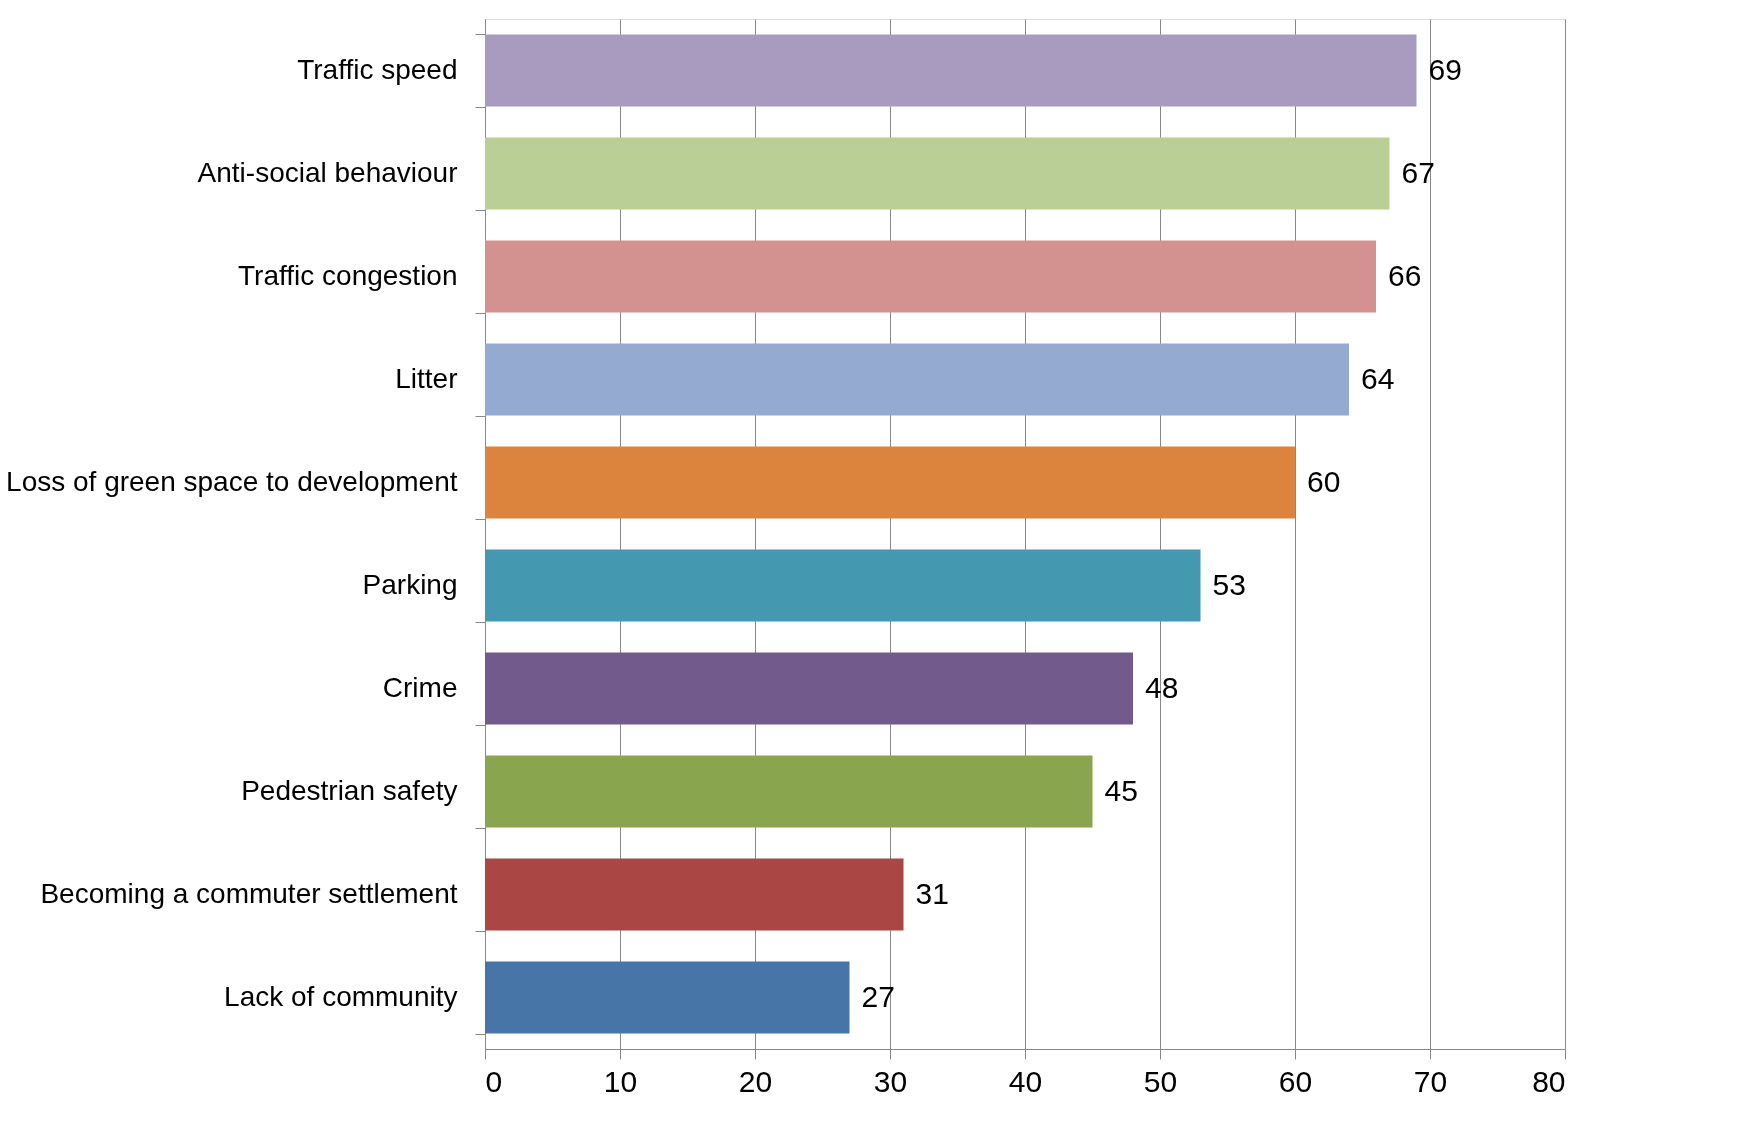 This screenshot has height=1127, width=1747. Describe the element at coordinates (1430, 1081) in the screenshot. I see `x-tick-label: 70` at that location.